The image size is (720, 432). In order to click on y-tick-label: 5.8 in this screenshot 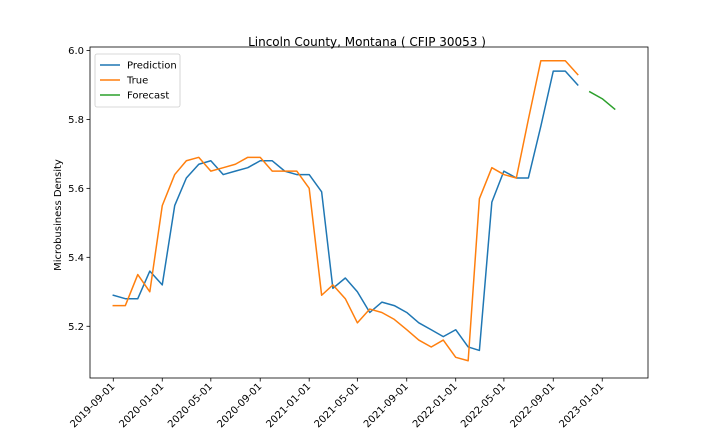, I will do `click(76, 120)`.